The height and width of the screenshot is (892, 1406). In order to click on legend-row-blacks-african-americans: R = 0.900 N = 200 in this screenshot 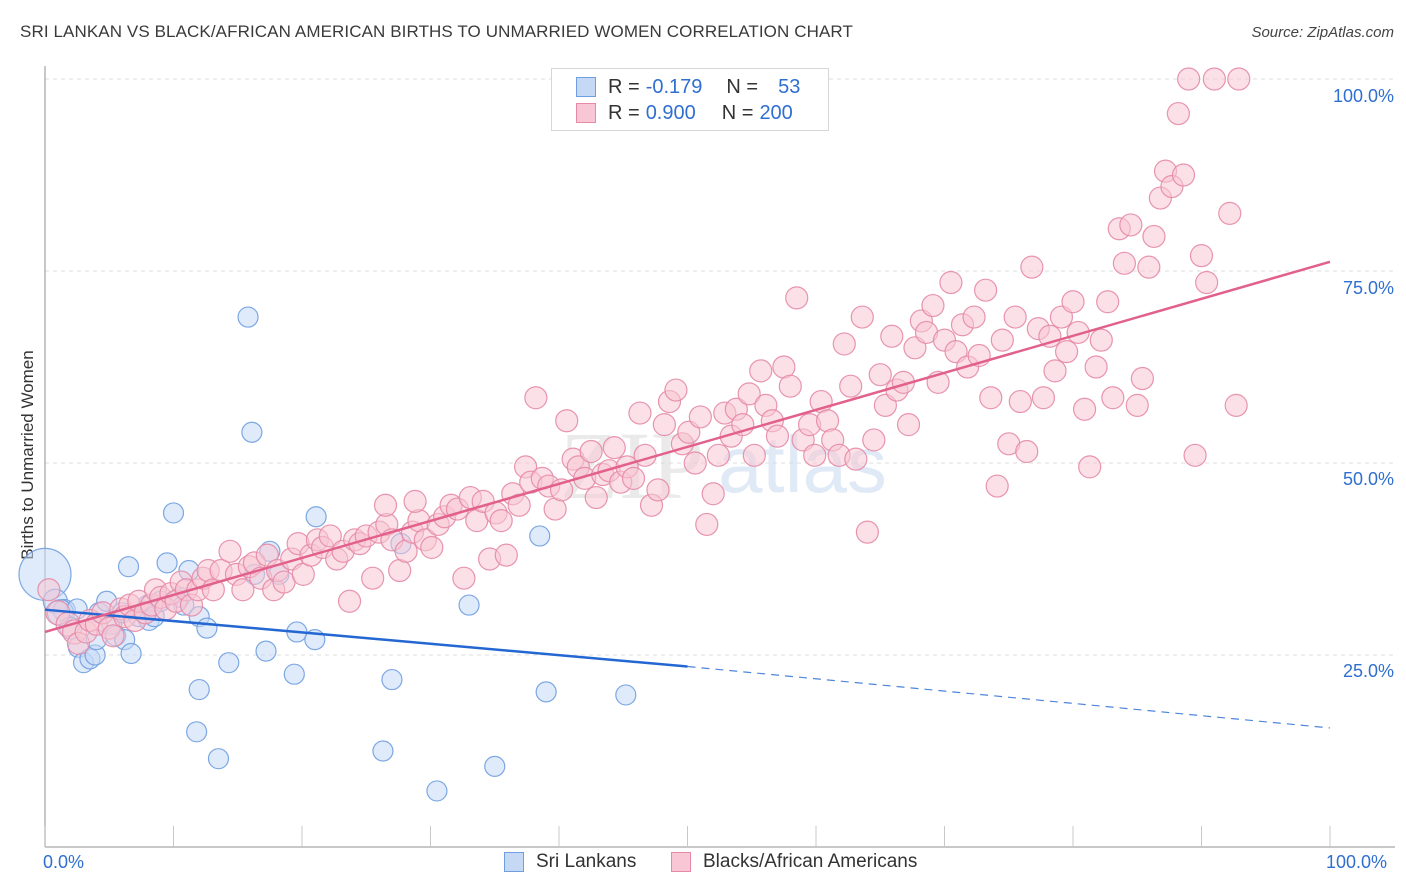, I will do `click(684, 113)`.